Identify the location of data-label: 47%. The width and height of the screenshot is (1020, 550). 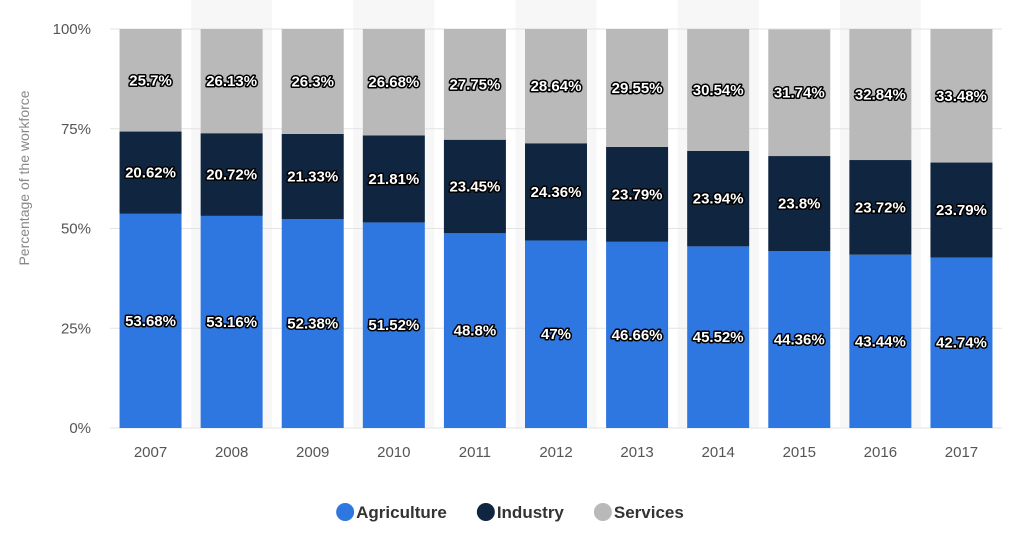
(556, 334).